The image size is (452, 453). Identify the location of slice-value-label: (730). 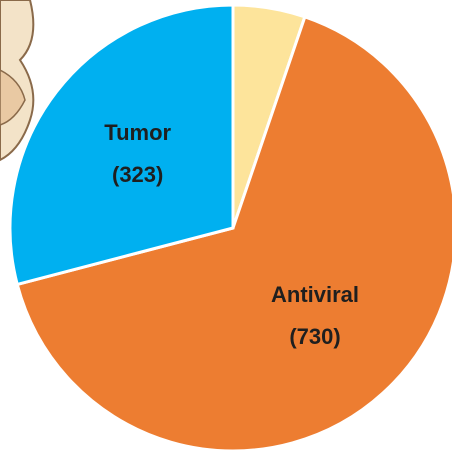
(314, 336).